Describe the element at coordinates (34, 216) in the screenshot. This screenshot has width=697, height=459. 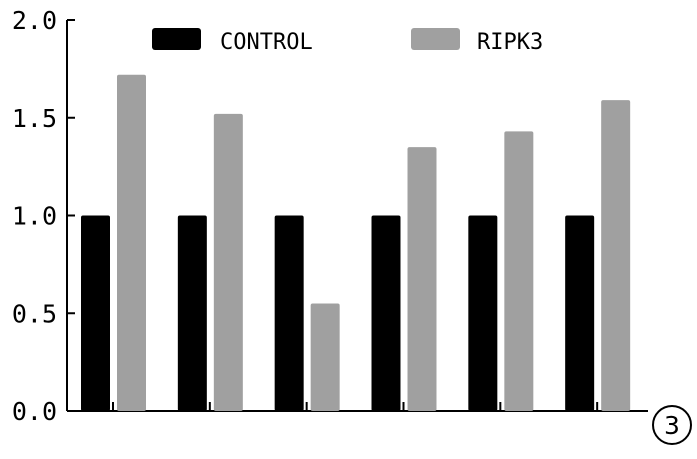
I see `y-tick-label: 1.0` at that location.